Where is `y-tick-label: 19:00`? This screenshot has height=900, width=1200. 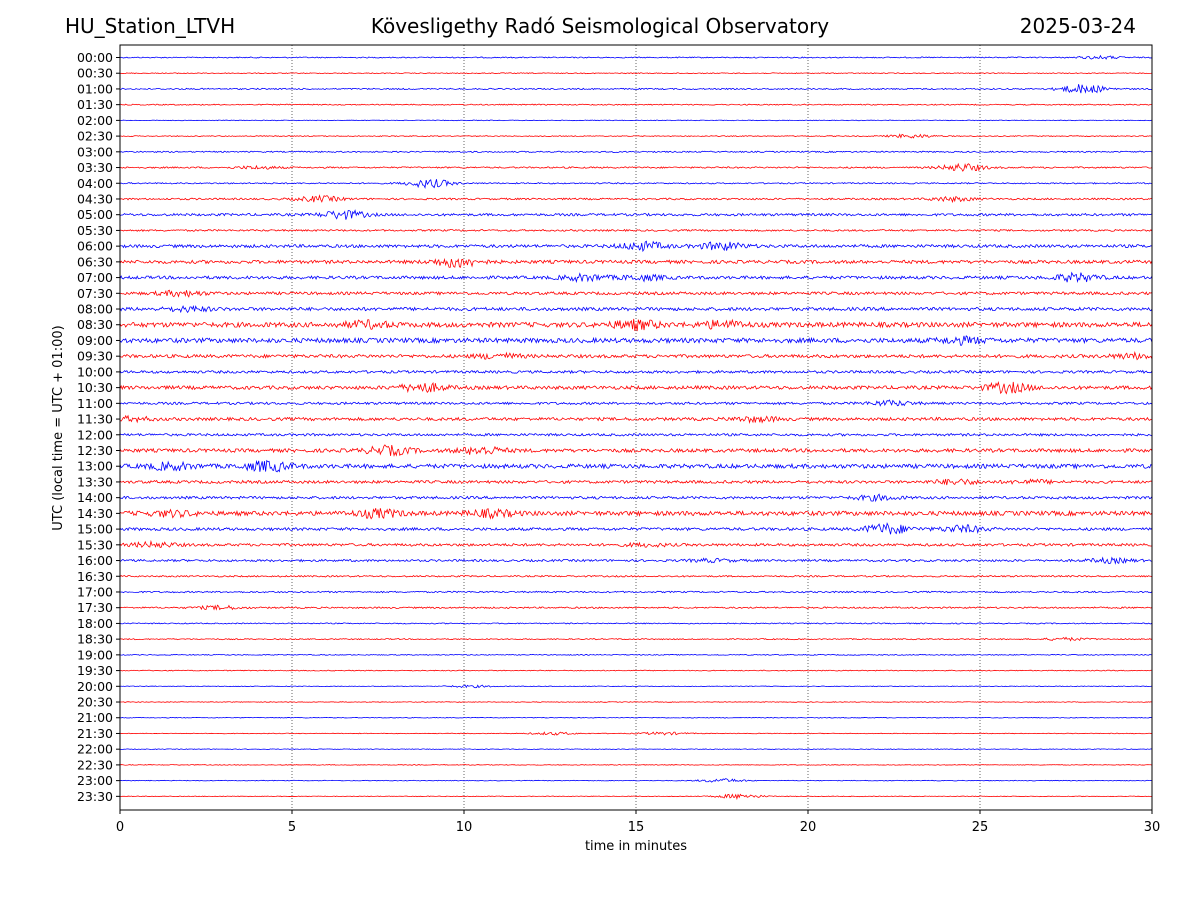
y-tick-label: 19:00 is located at coordinates (95, 654).